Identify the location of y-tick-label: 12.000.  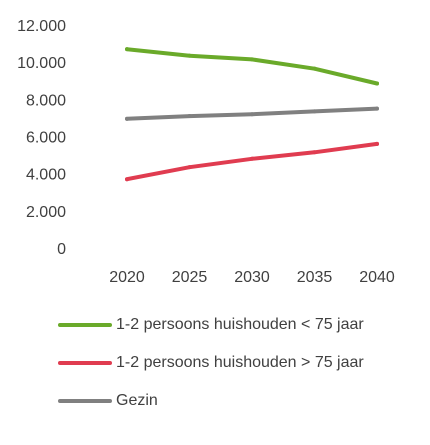
(41, 26).